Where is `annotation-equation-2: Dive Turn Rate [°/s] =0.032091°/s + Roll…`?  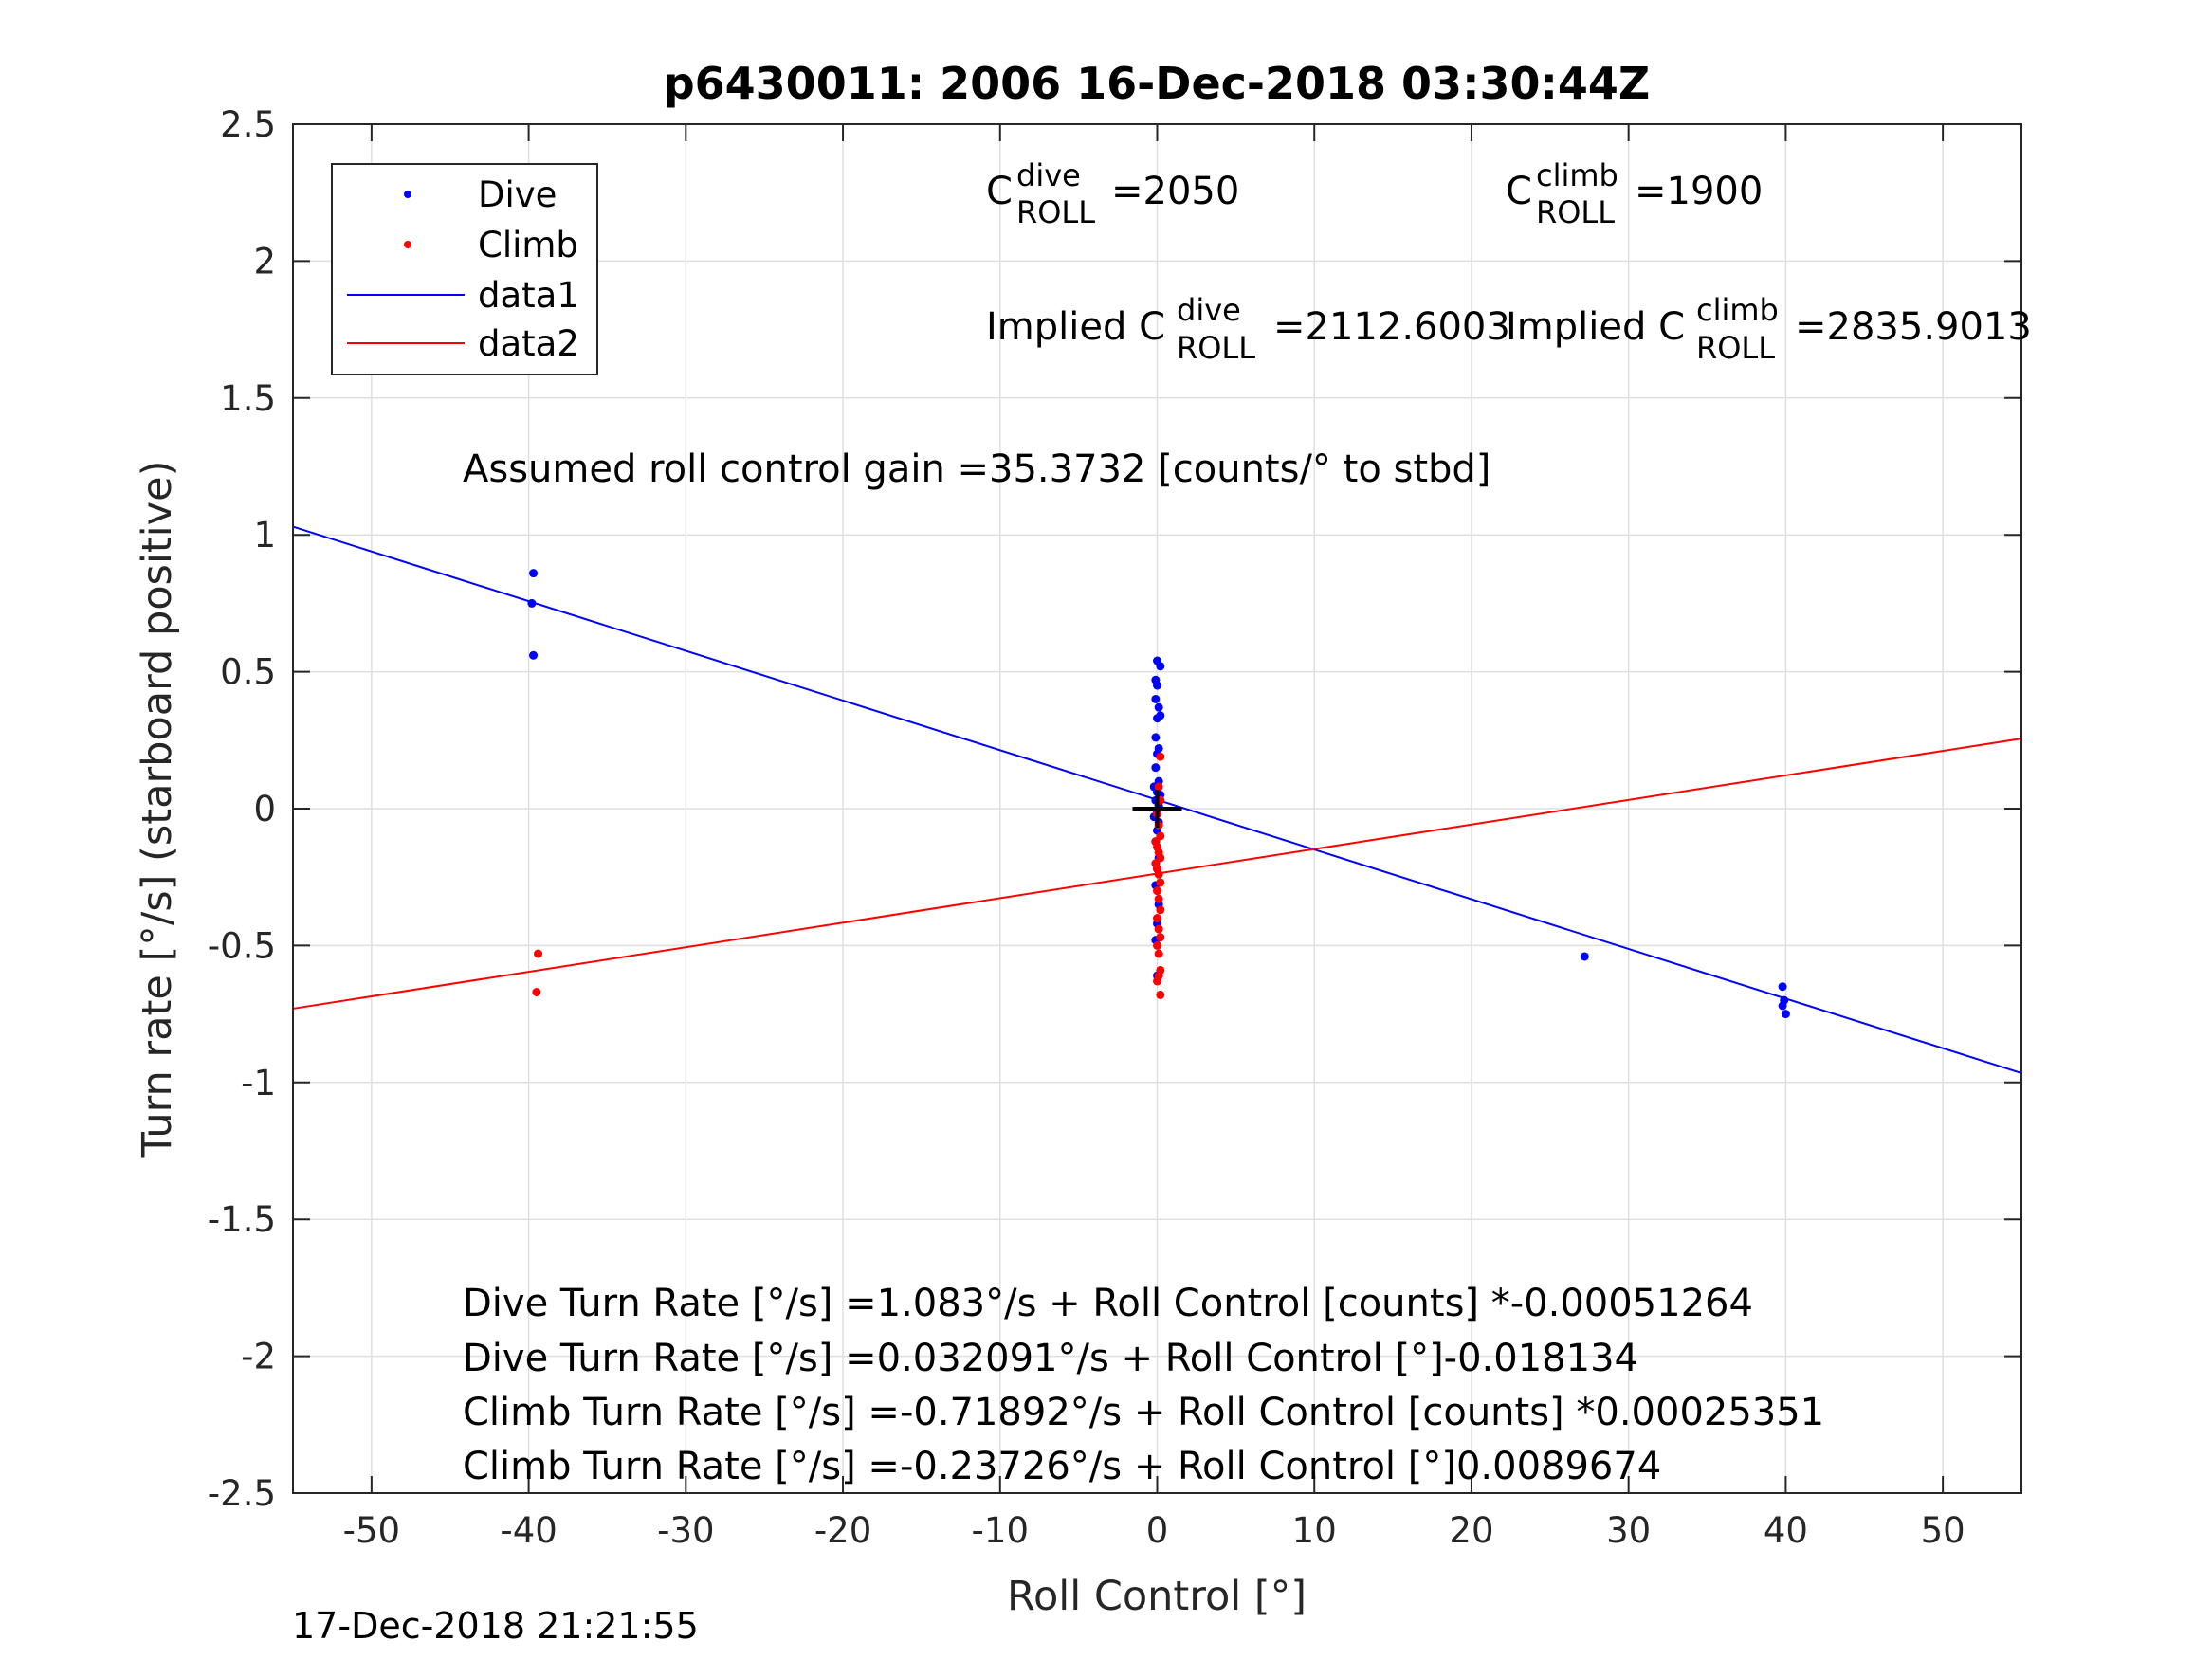 annotation-equation-2: Dive Turn Rate [°/s] =0.032091°/s + Roll… is located at coordinates (1050, 1358).